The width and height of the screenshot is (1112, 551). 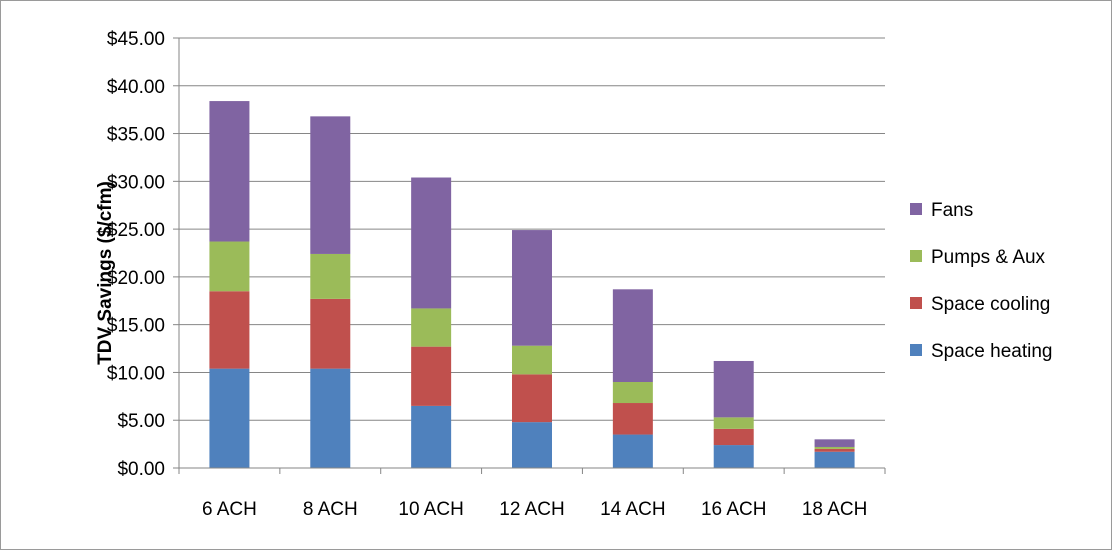 I want to click on bar-pumps-aux-10-ach, so click(x=431, y=327).